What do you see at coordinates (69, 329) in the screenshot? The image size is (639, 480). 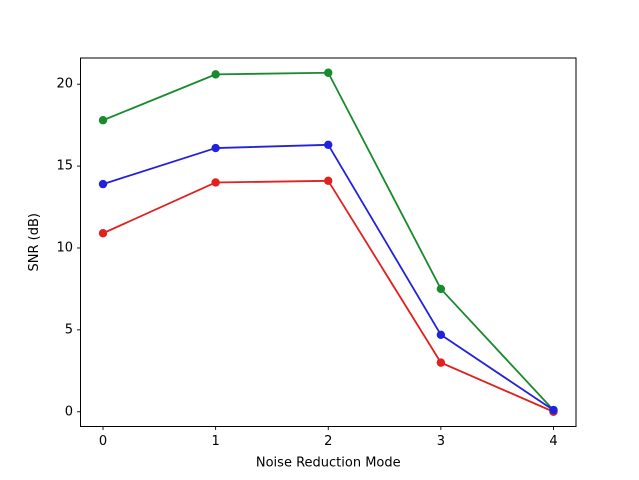 I see `y-tick-label: 5` at bounding box center [69, 329].